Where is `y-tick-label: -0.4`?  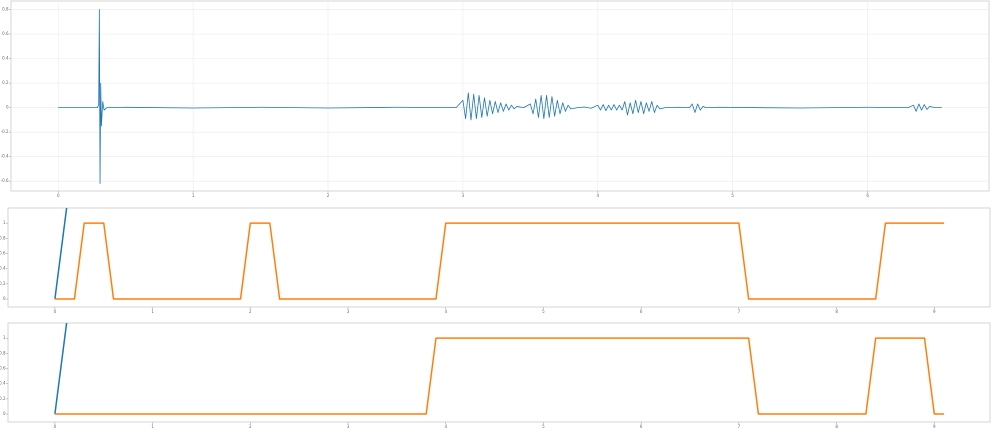 y-tick-label: -0.4 is located at coordinates (5, 156).